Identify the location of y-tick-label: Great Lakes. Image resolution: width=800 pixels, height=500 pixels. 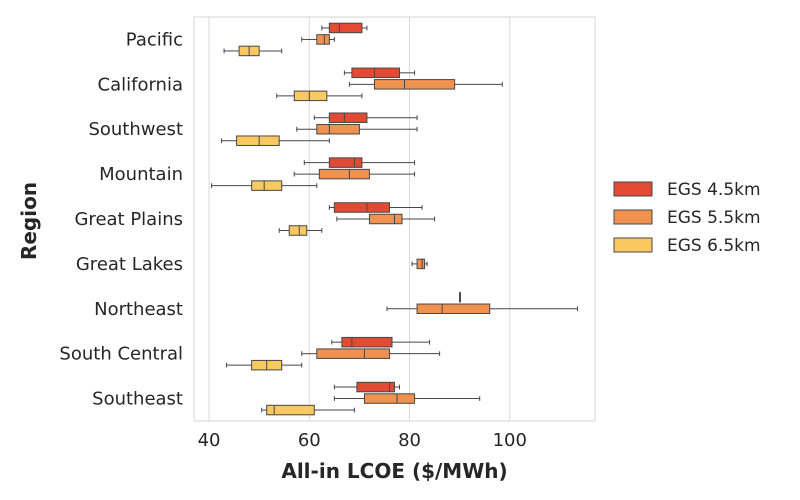
(129, 264).